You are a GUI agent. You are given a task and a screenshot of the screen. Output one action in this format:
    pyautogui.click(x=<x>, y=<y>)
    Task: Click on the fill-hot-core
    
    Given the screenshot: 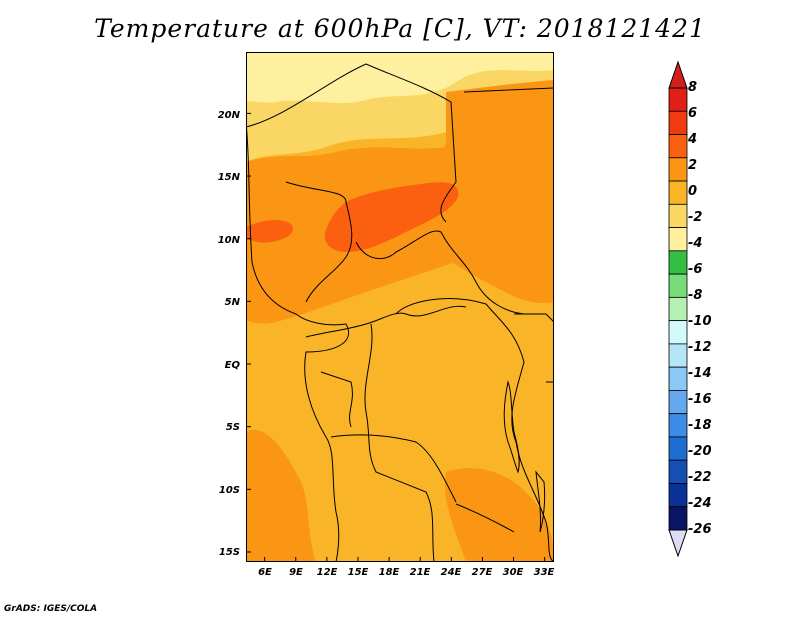 What is the action you would take?
    pyautogui.click(x=391, y=217)
    